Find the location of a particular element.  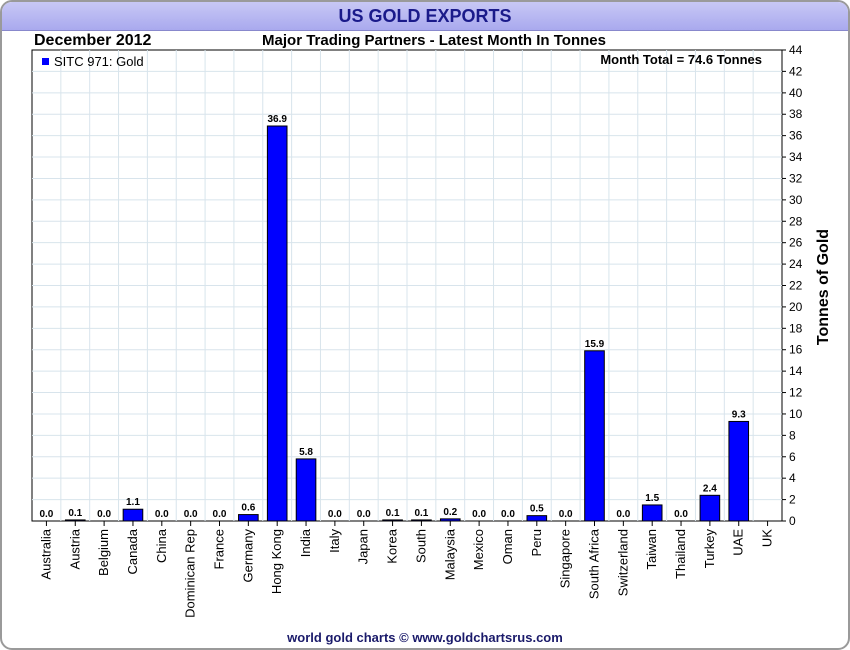

x-tick-label: Austria is located at coordinates (74, 548).